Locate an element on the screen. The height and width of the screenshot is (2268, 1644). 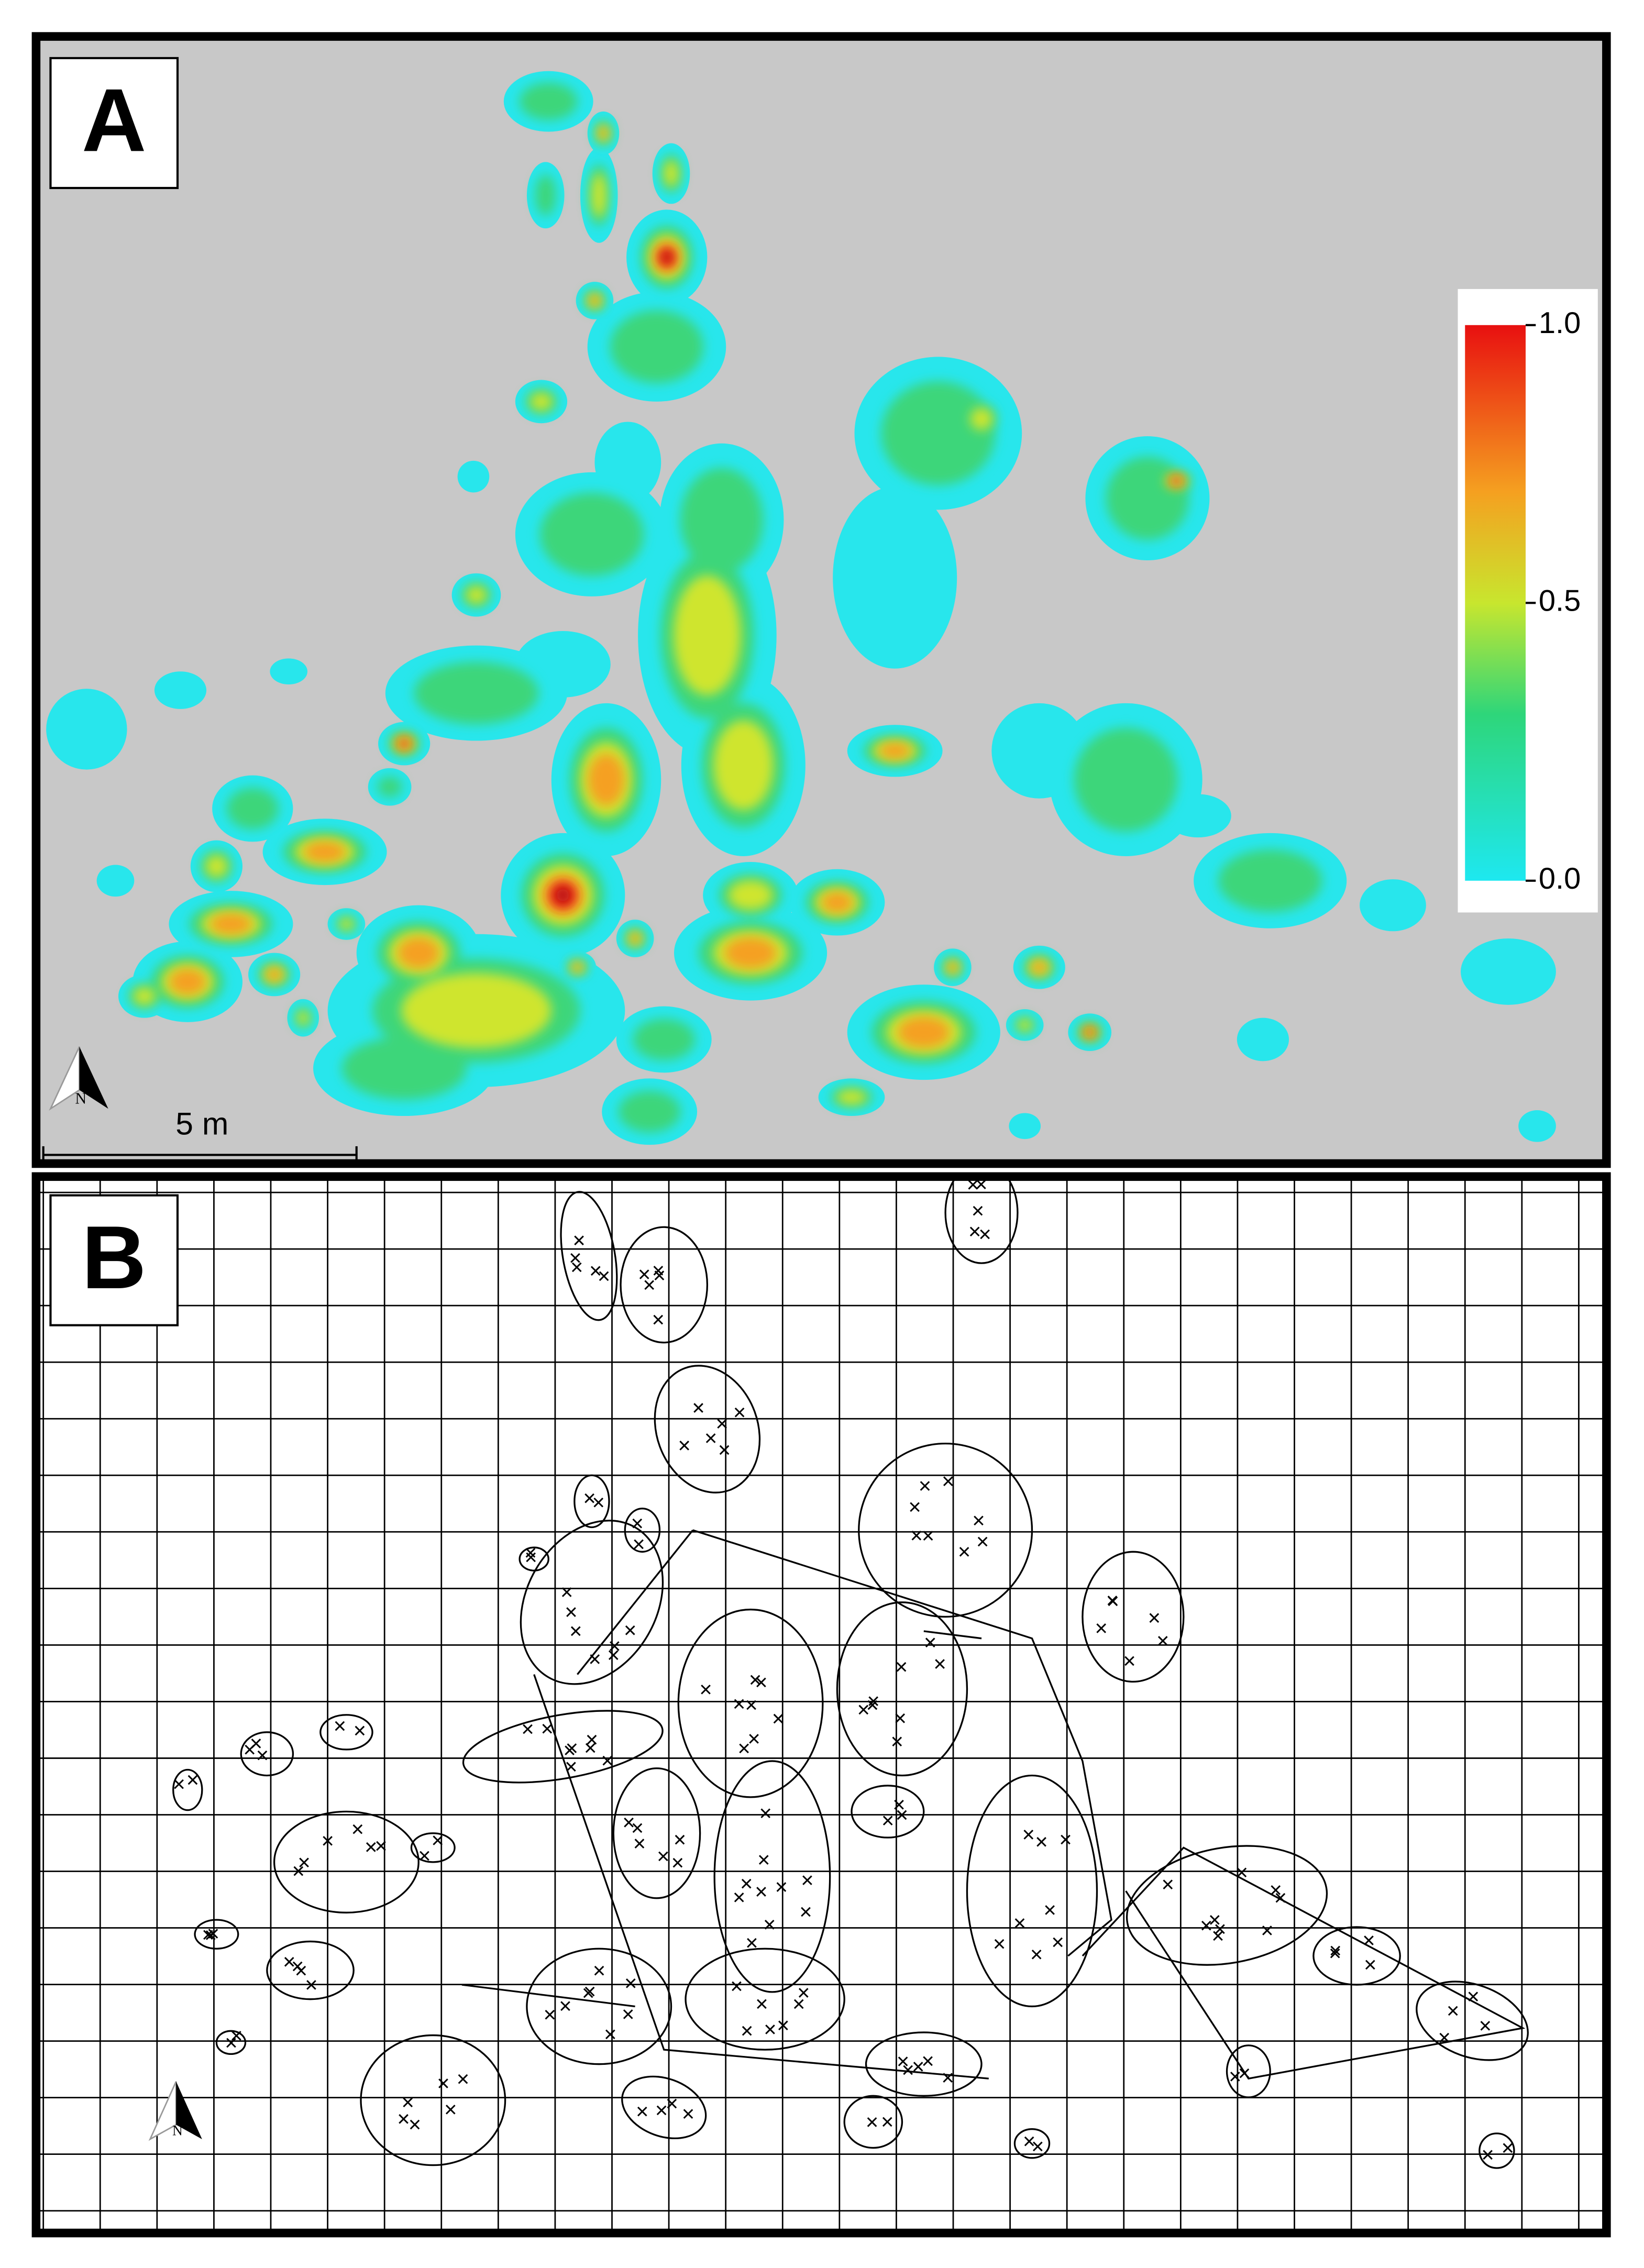
colorbar-tick-label: 1.0 is located at coordinates (1560, 323).